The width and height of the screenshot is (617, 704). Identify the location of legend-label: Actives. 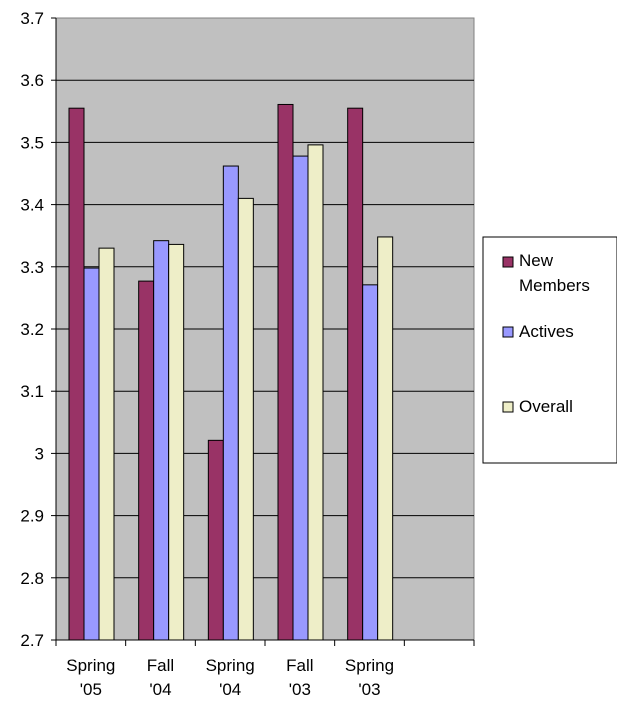
(546, 331).